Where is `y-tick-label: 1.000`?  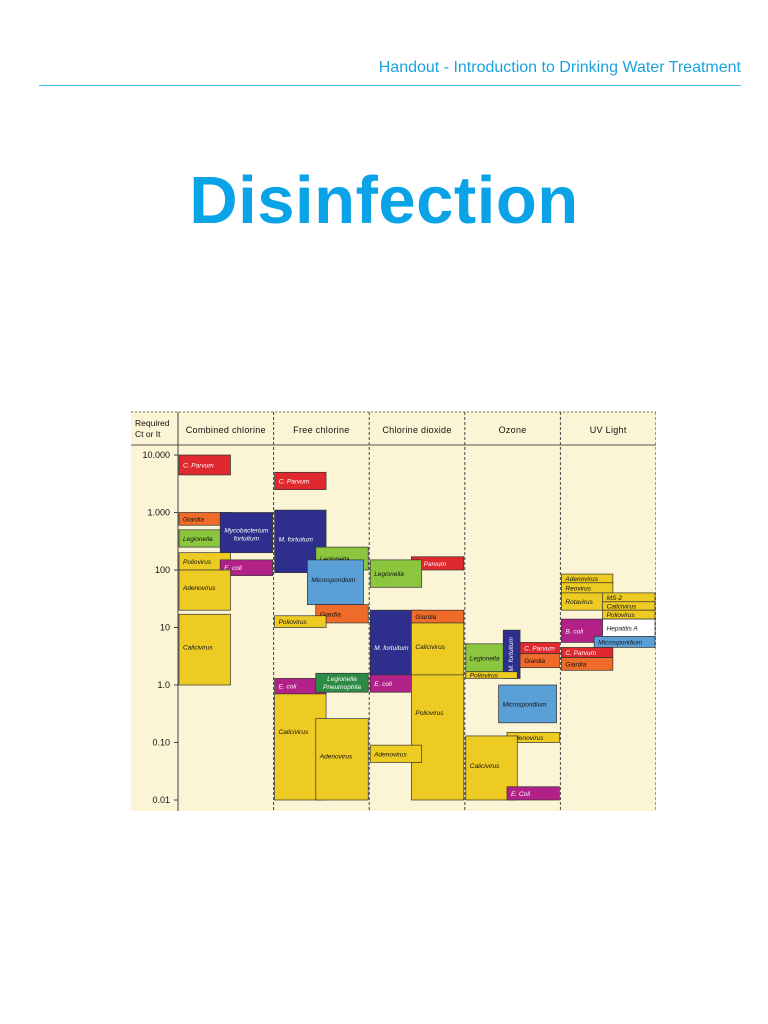 y-tick-label: 1.000 is located at coordinates (158, 513).